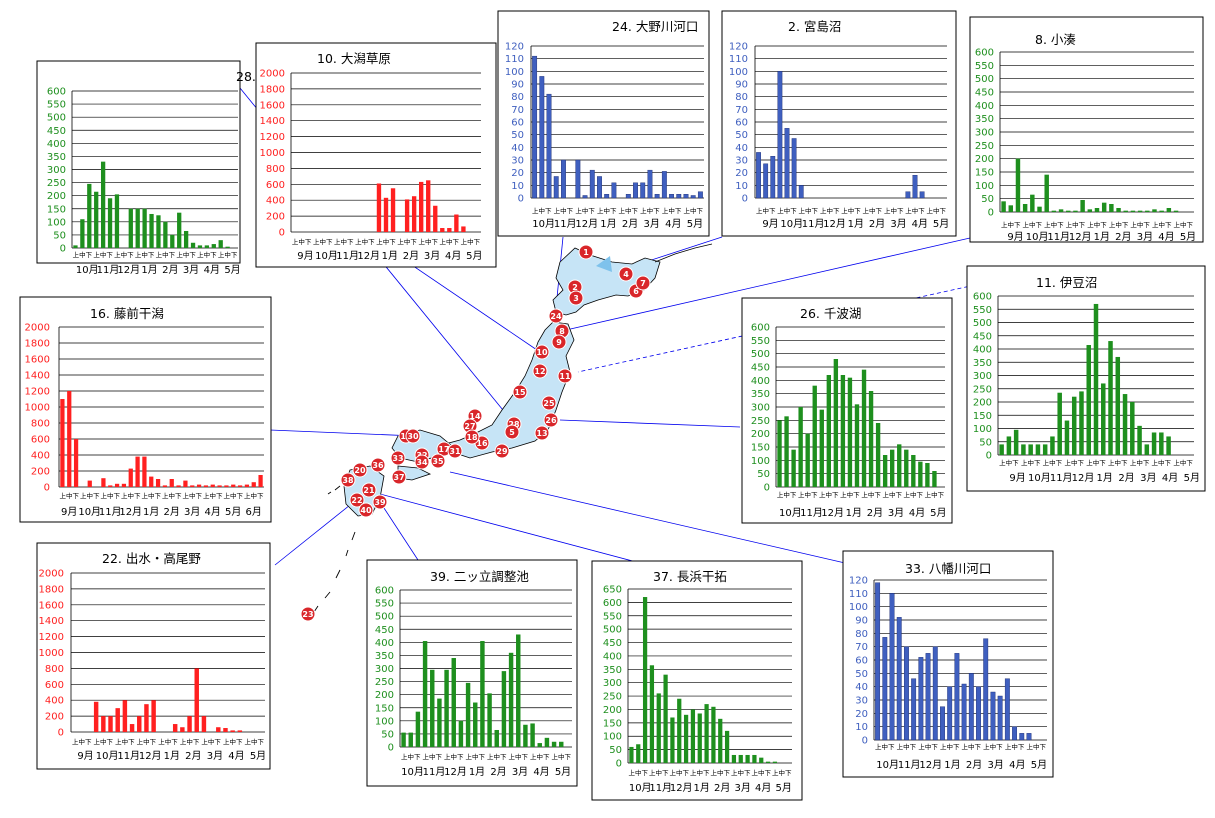 This screenshot has width=1215, height=818. I want to click on y-tick-label: 550, so click(982, 310).